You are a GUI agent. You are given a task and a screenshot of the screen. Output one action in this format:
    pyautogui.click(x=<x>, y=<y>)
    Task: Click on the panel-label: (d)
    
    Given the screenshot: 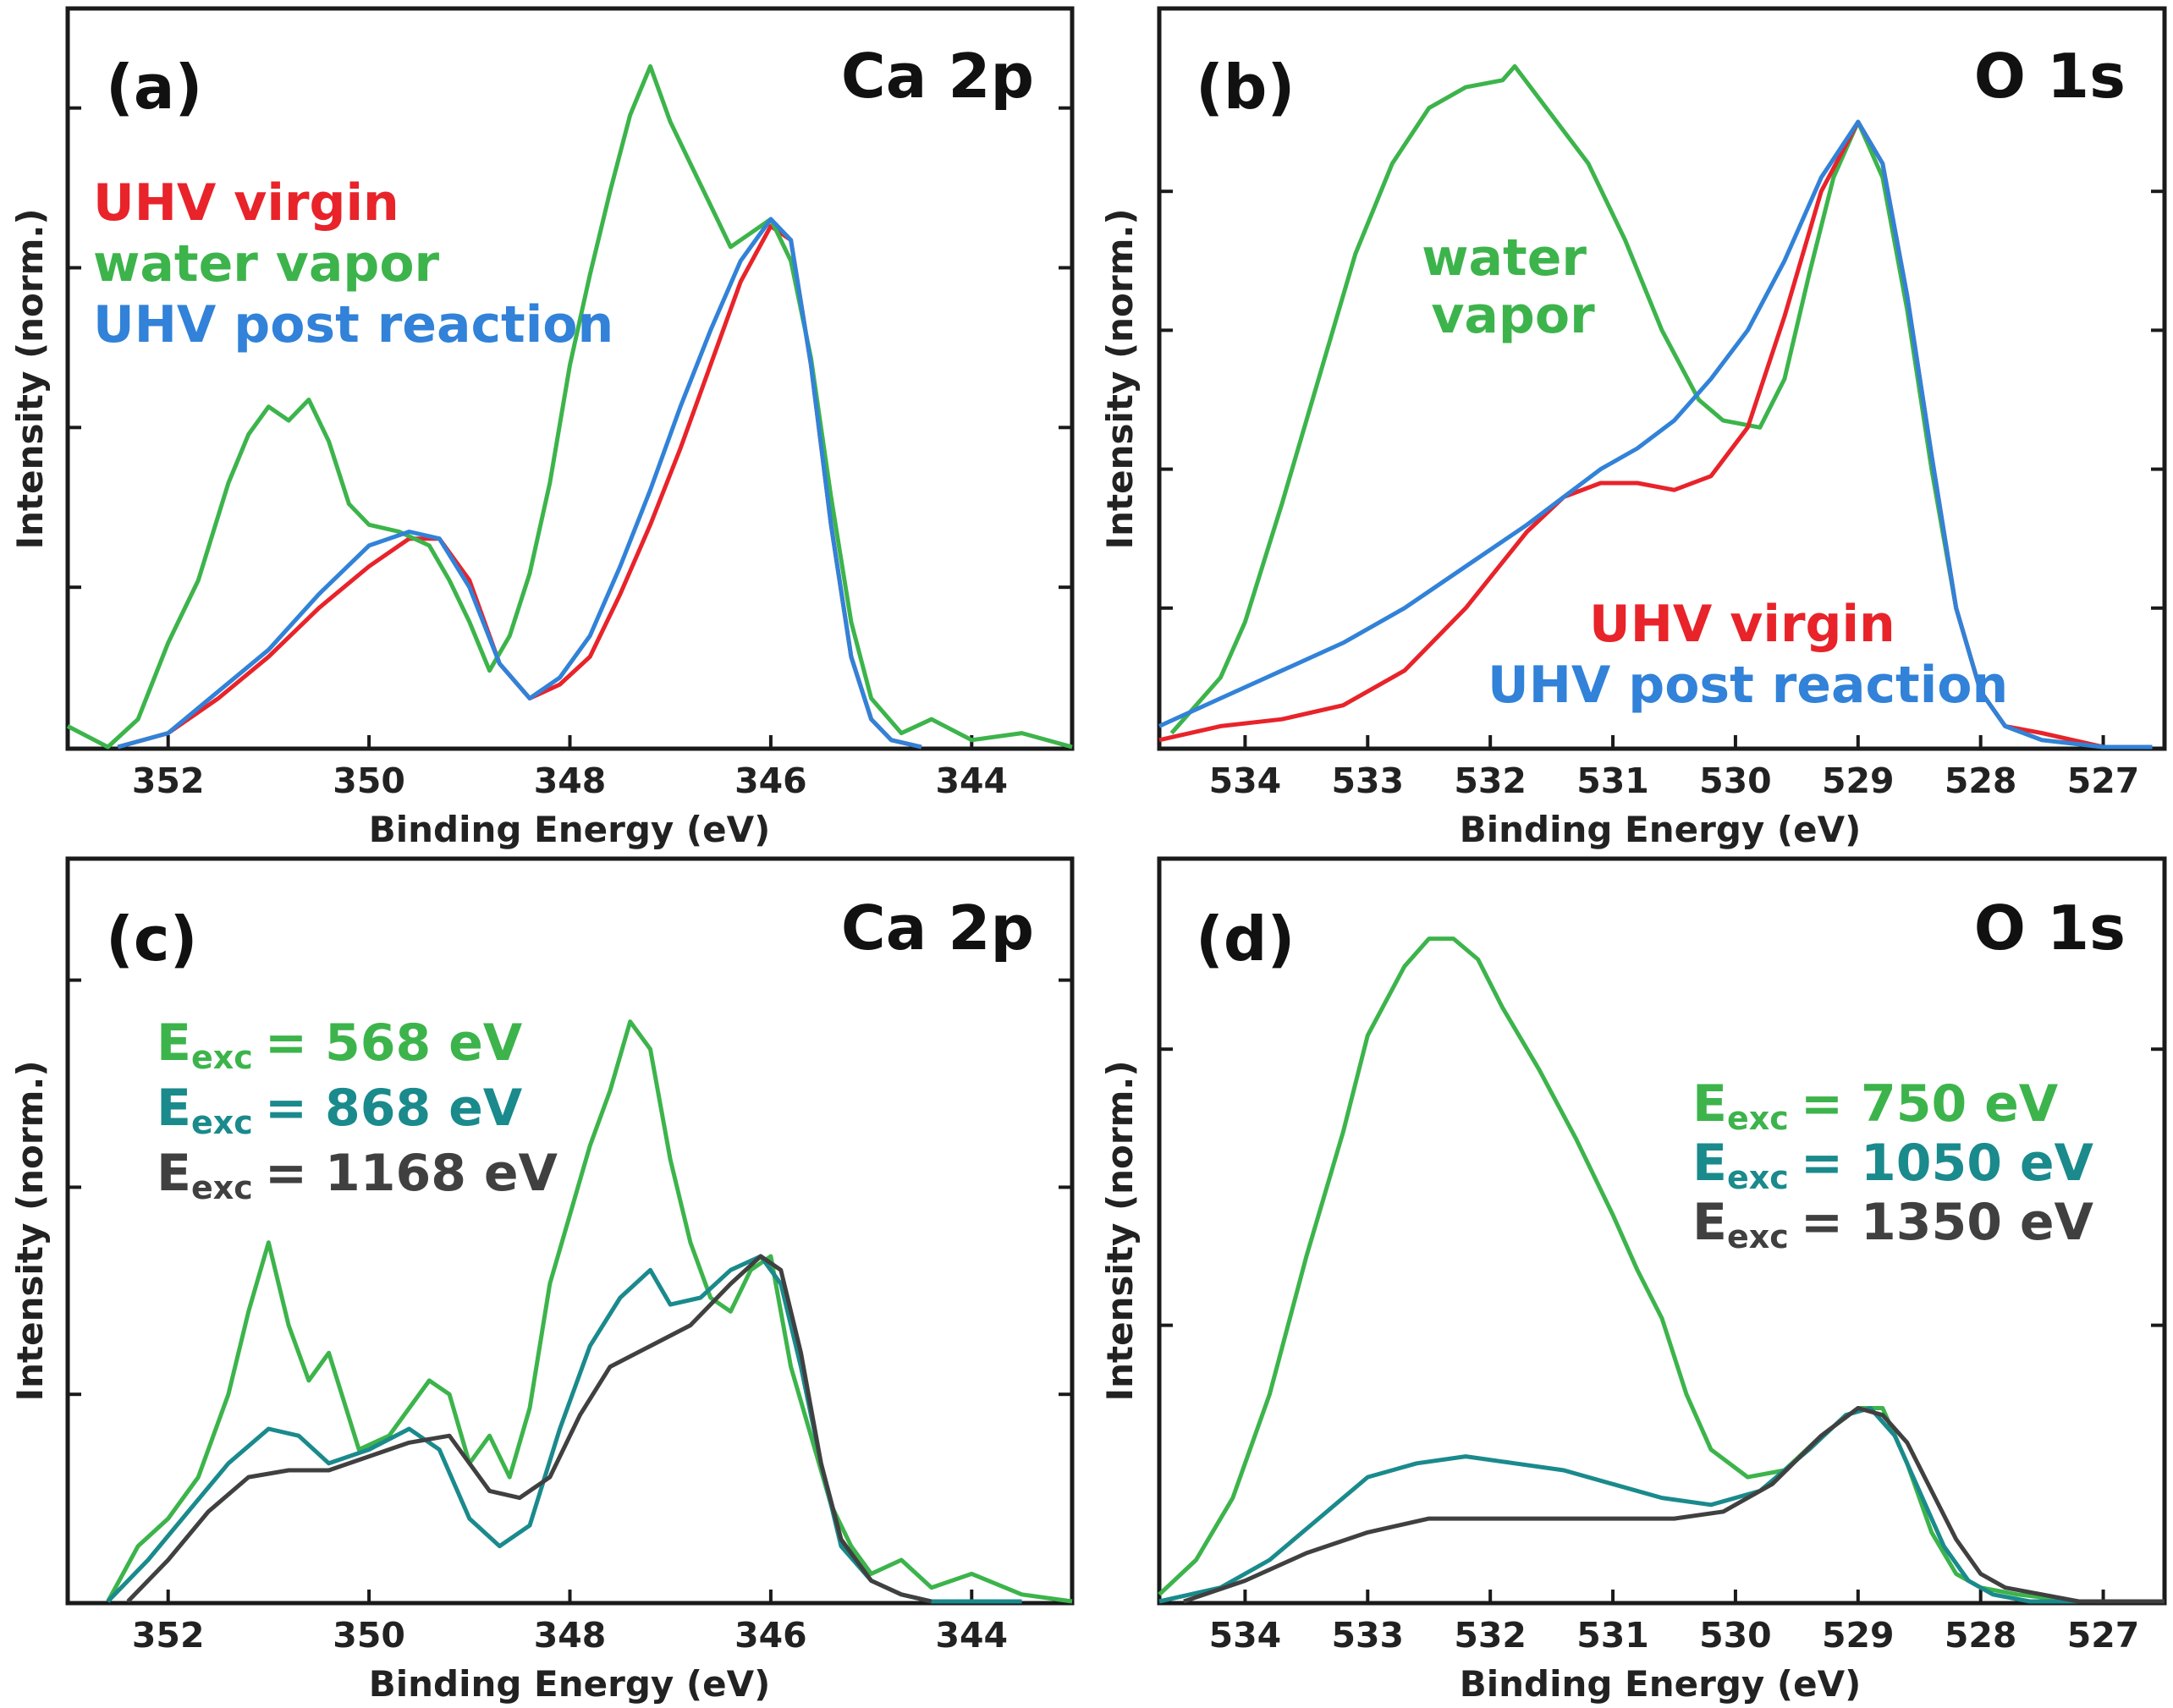 What is the action you would take?
    pyautogui.click(x=1245, y=939)
    